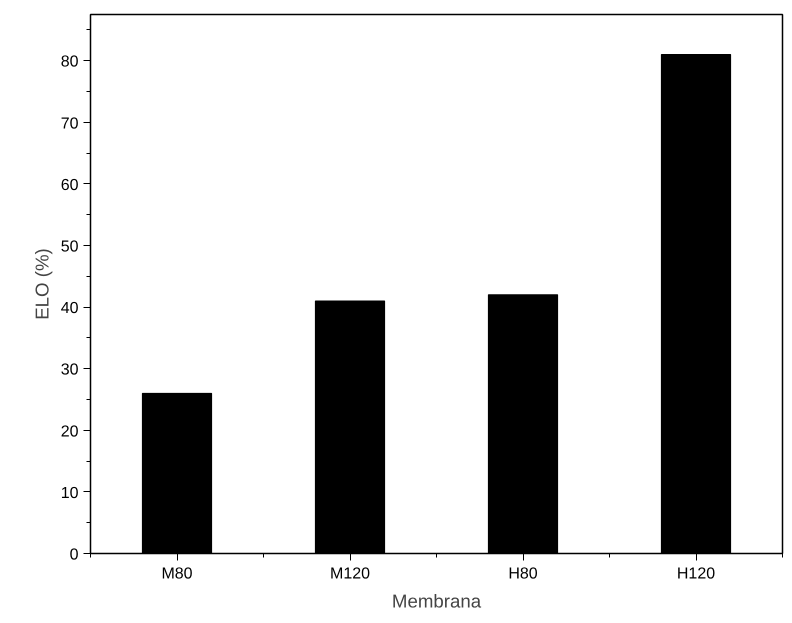 The height and width of the screenshot is (623, 792). I want to click on y-tick-label: 40, so click(69, 309).